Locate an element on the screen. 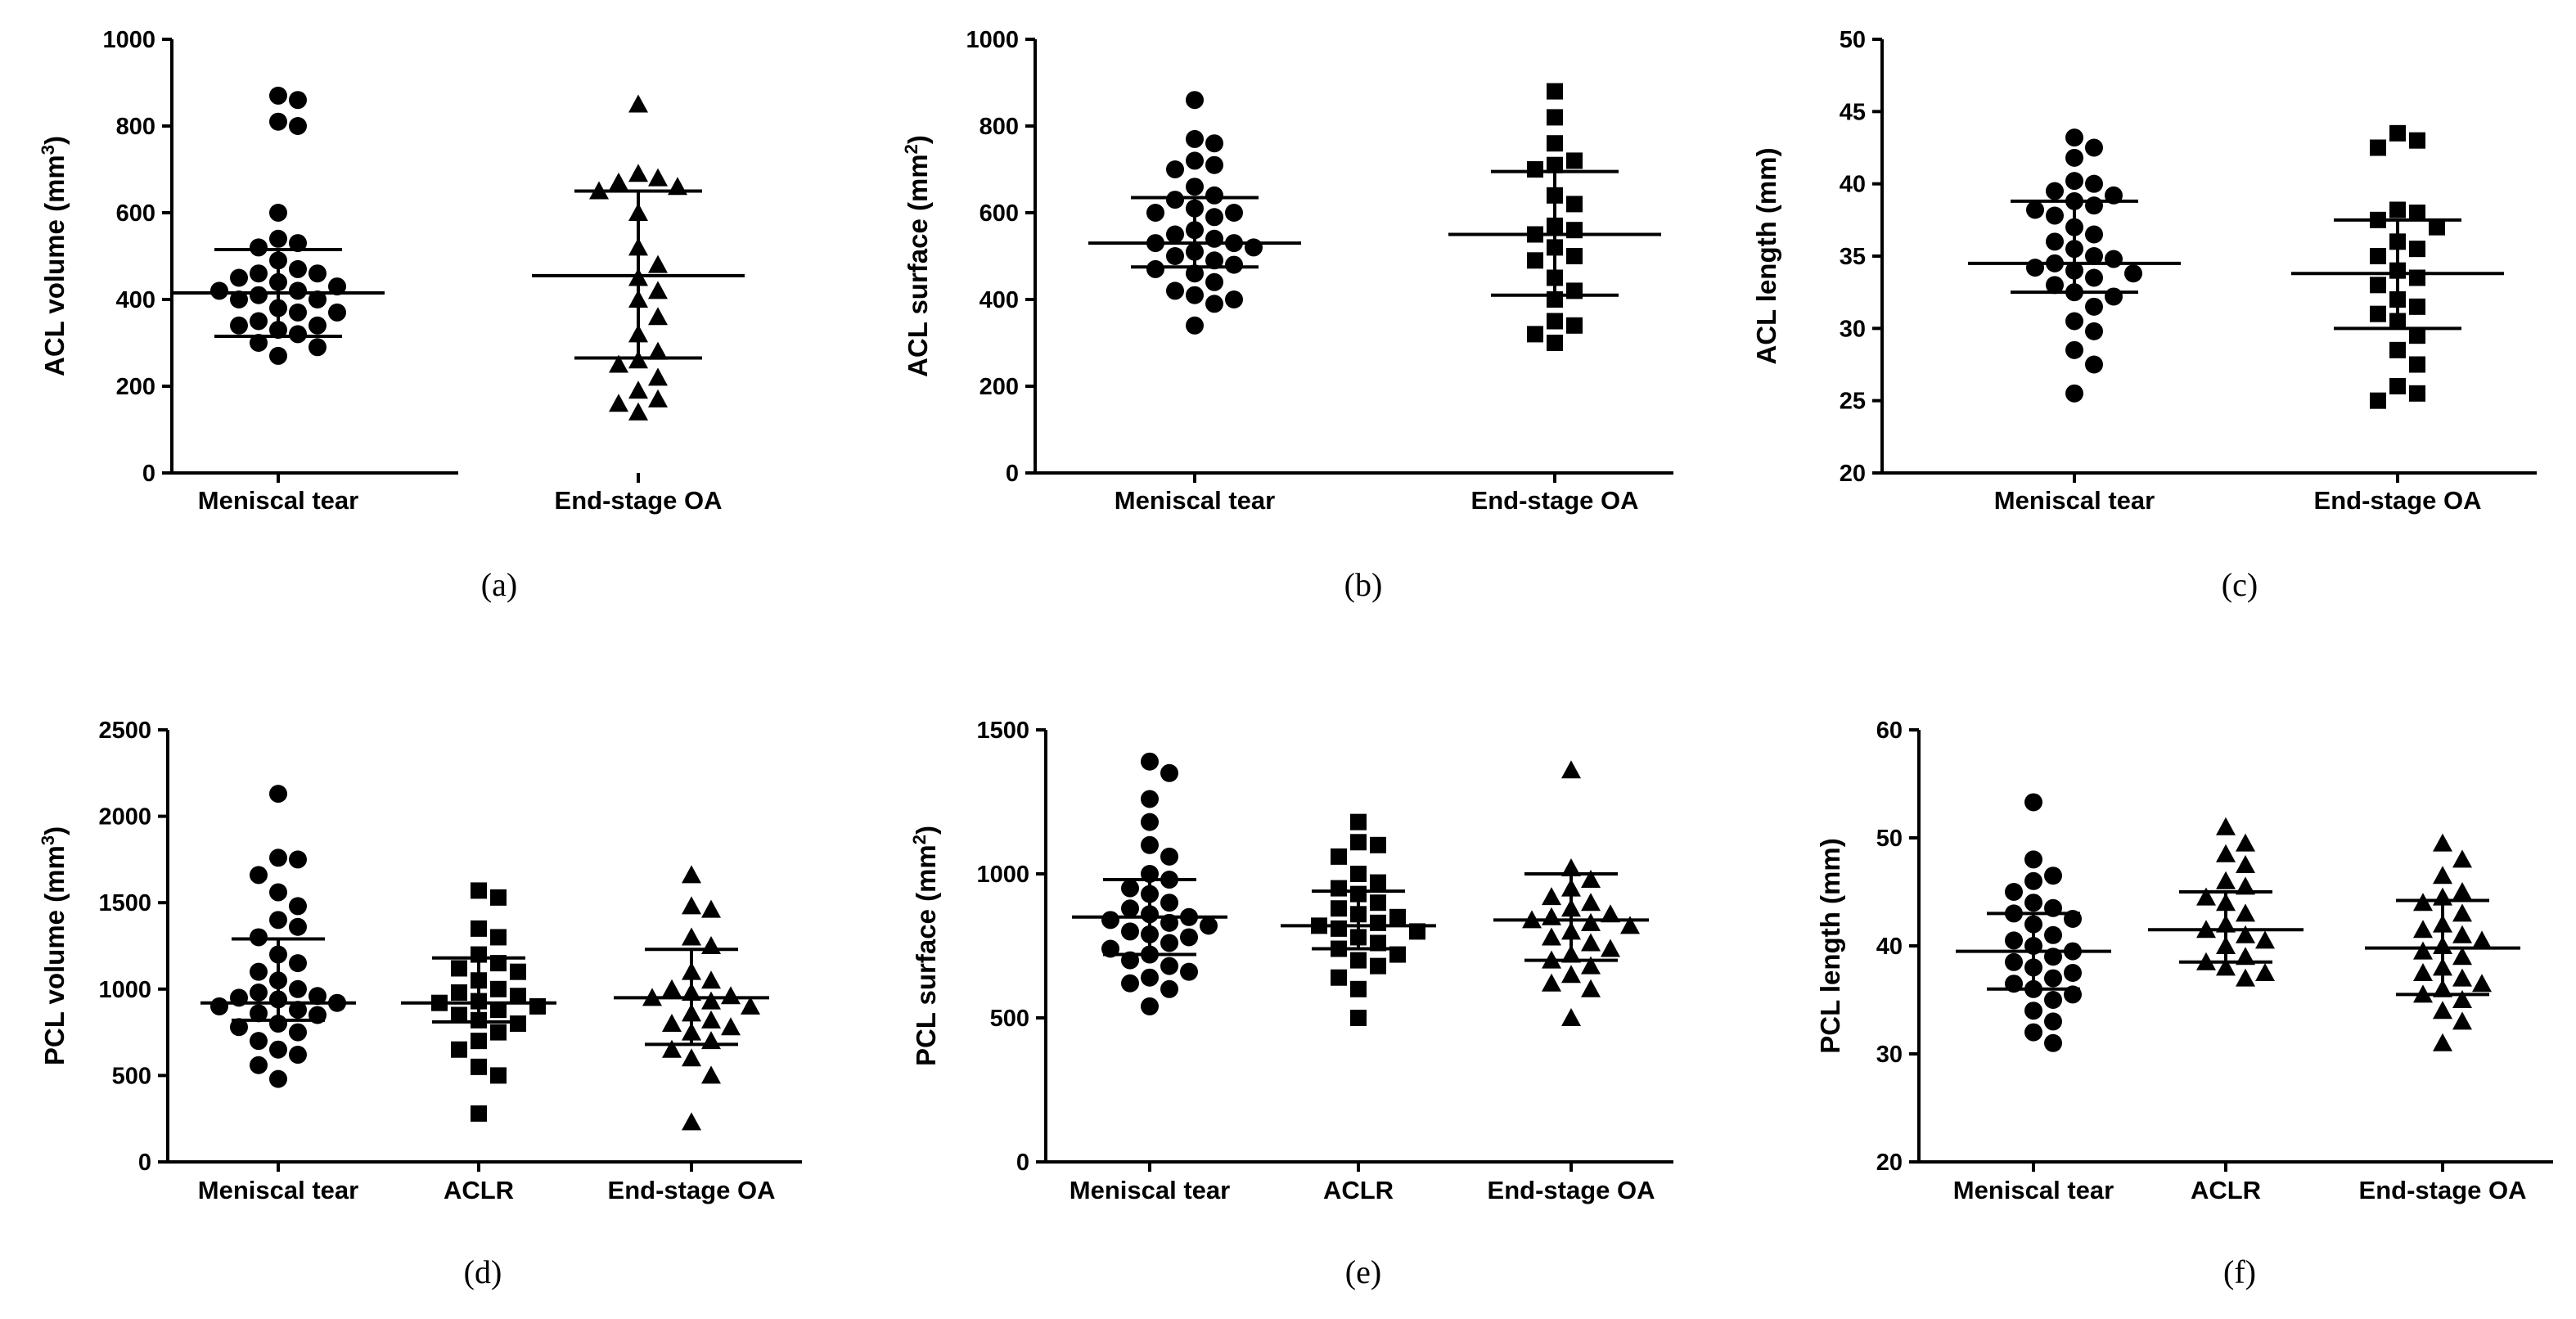 This screenshot has height=1319, width=2576. y-tick-label: 1500 is located at coordinates (1003, 731).